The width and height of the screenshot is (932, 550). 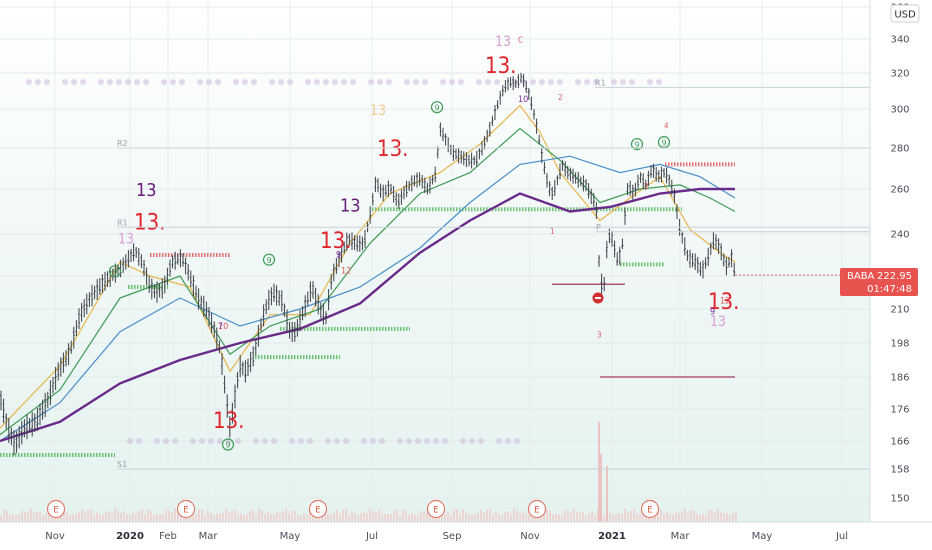 What do you see at coordinates (220, 327) in the screenshot?
I see `countdown-label: 7` at bounding box center [220, 327].